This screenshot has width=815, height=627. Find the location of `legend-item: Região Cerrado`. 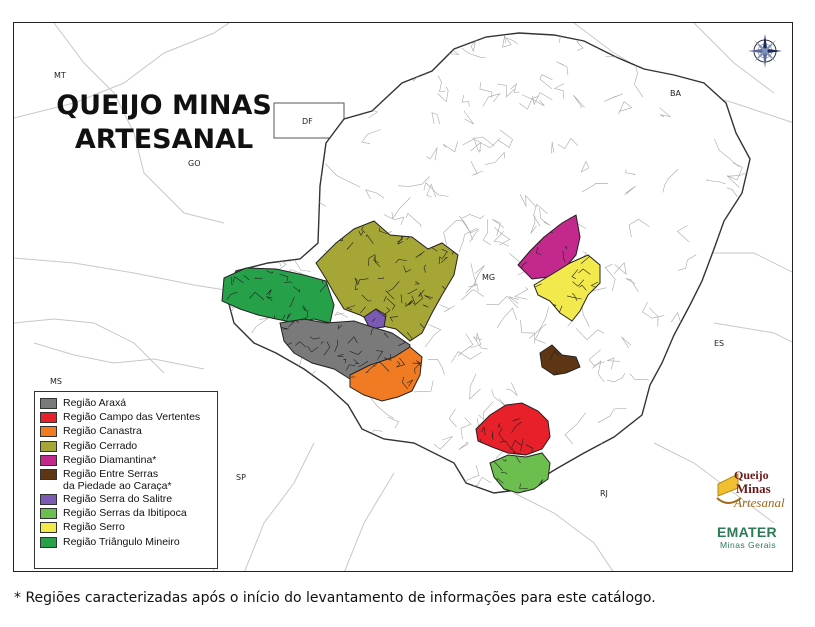

legend-item: Região Cerrado is located at coordinates (128, 447).